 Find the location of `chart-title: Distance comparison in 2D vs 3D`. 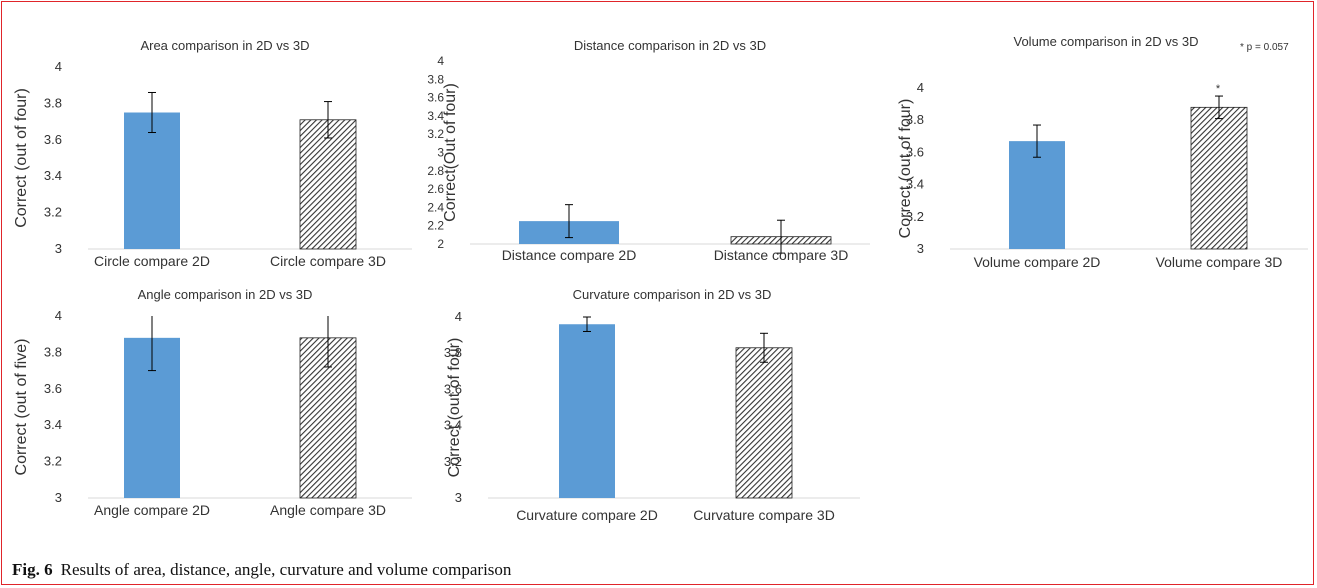

chart-title: Distance comparison in 2D vs 3D is located at coordinates (670, 45).